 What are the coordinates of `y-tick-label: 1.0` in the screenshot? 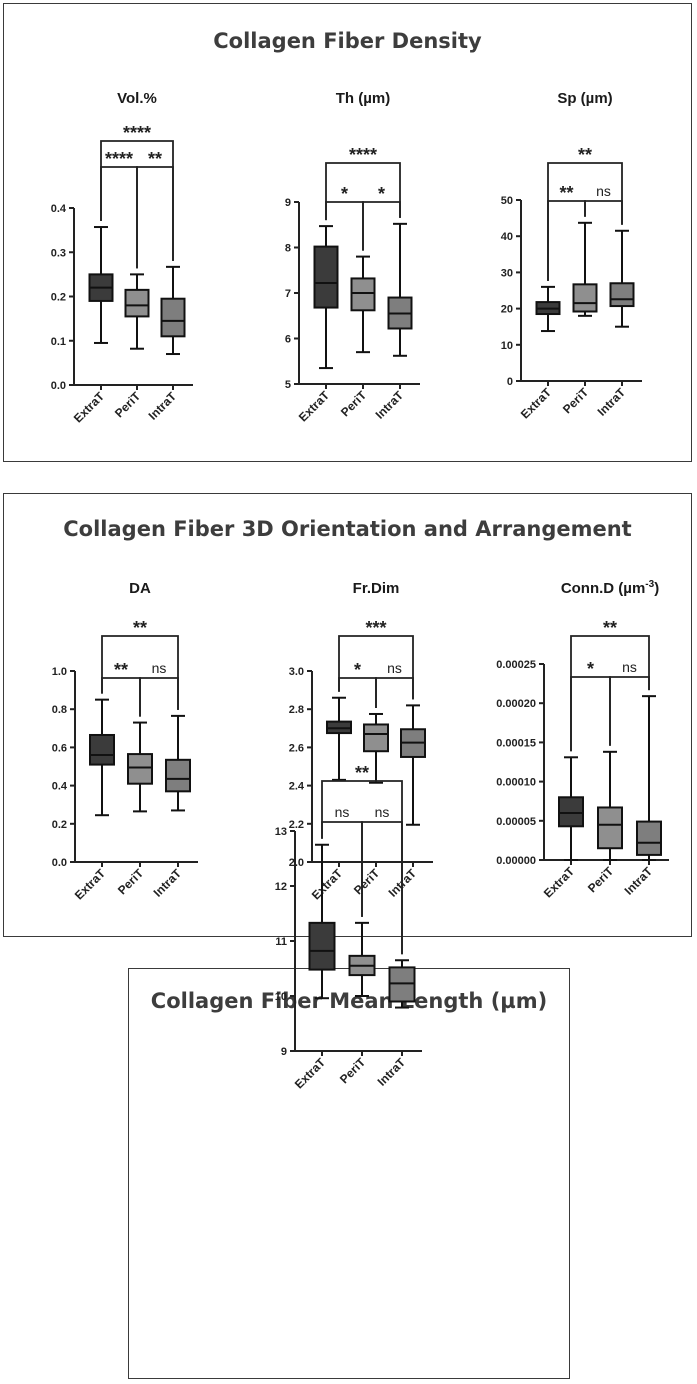 It's located at (59, 672).